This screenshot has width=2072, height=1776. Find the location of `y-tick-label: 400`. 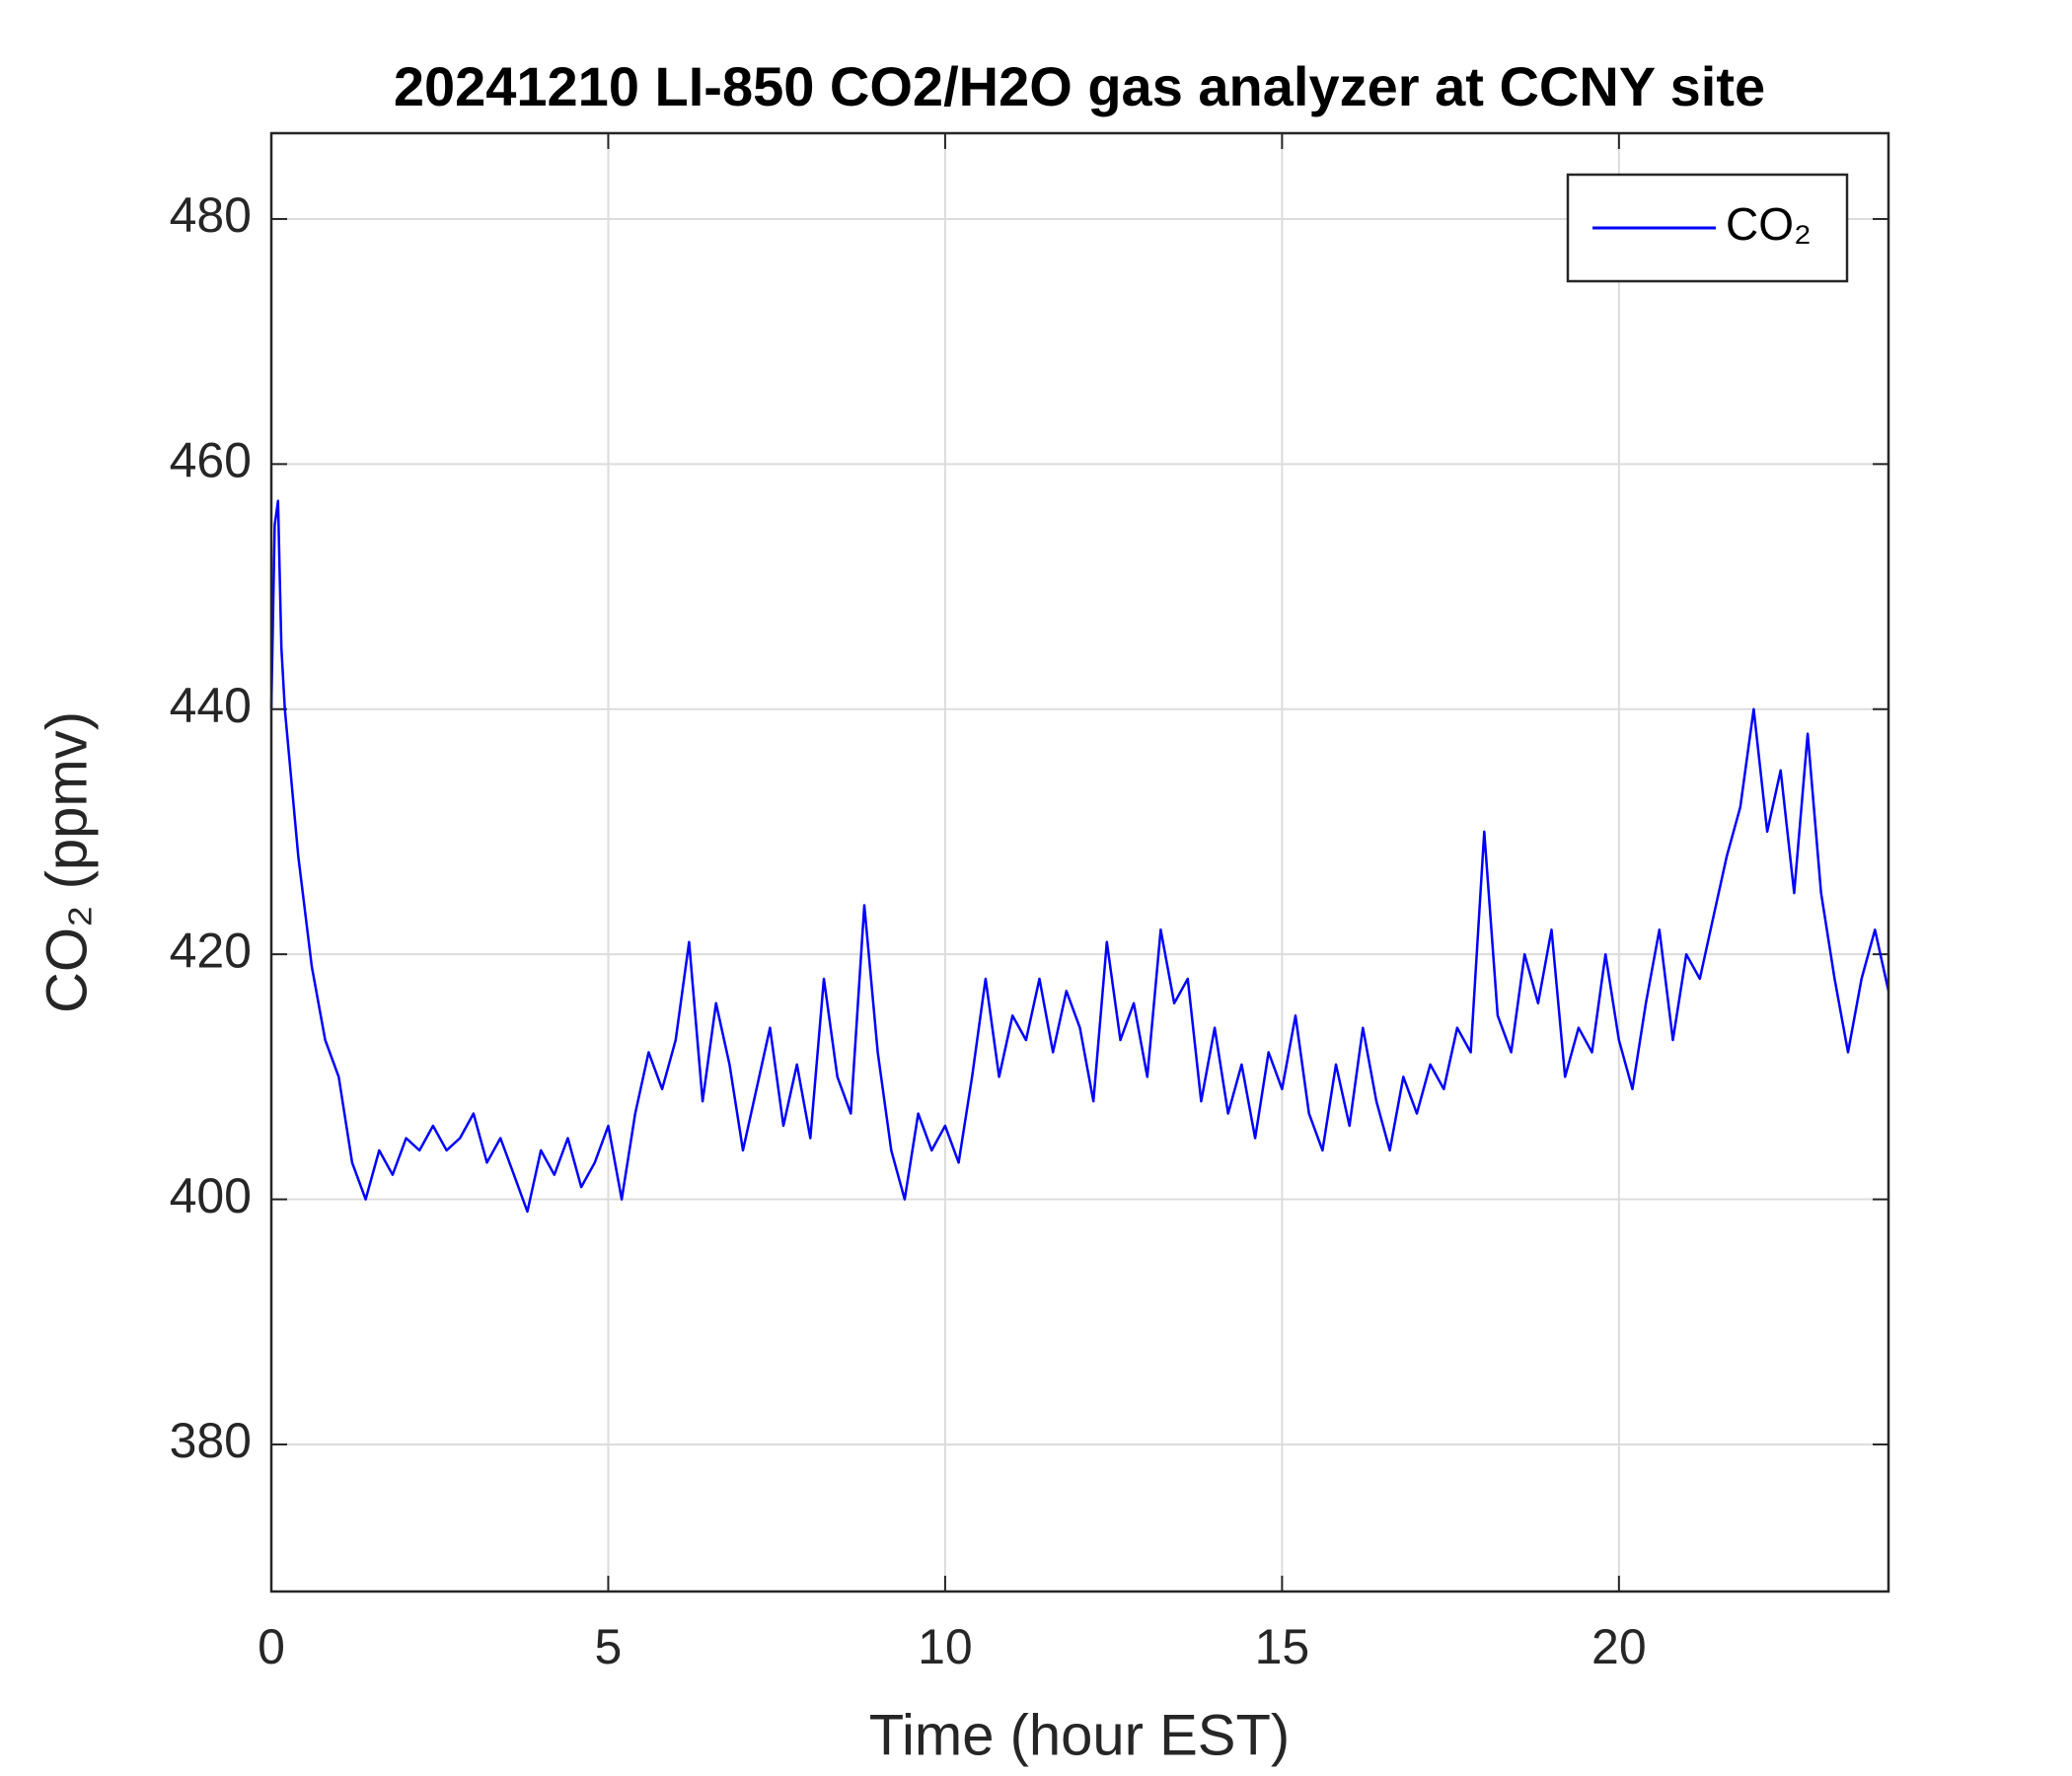

y-tick-label: 400 is located at coordinates (211, 1195).